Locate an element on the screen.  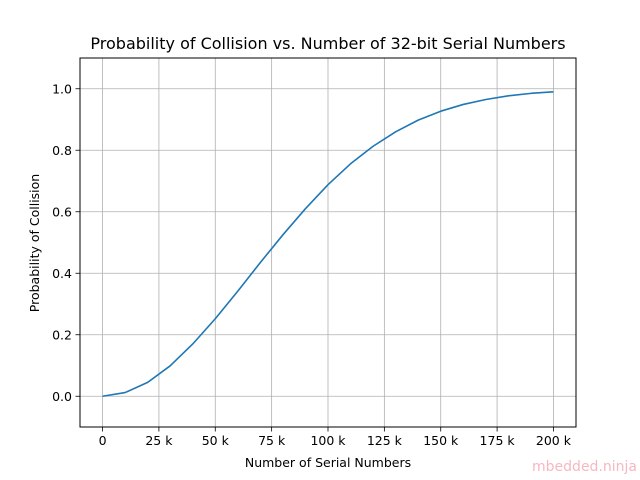
y-tick-label: 0.0 is located at coordinates (62, 396).